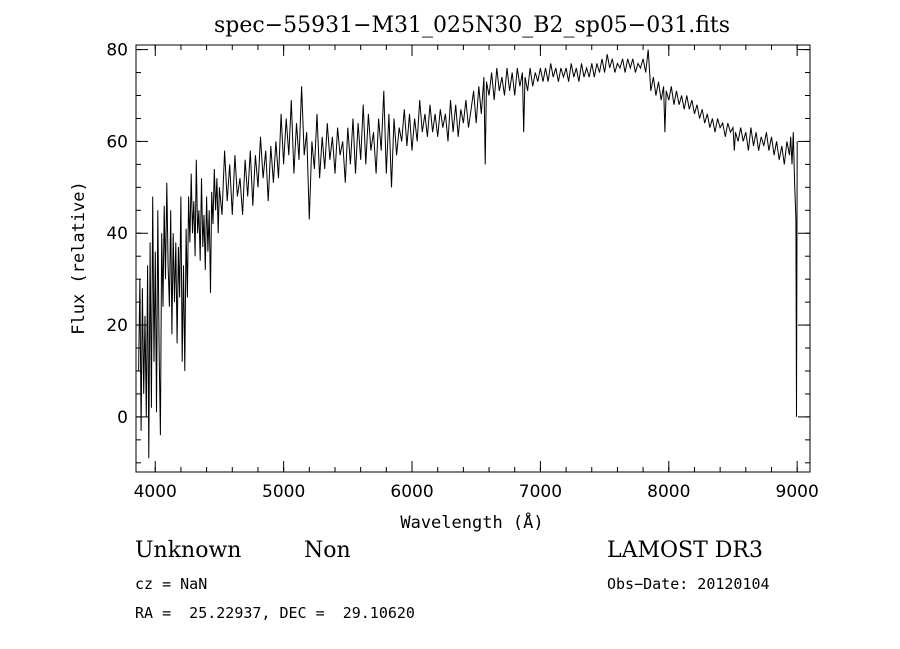  What do you see at coordinates (122, 418) in the screenshot?
I see `y-tick-label: 0` at bounding box center [122, 418].